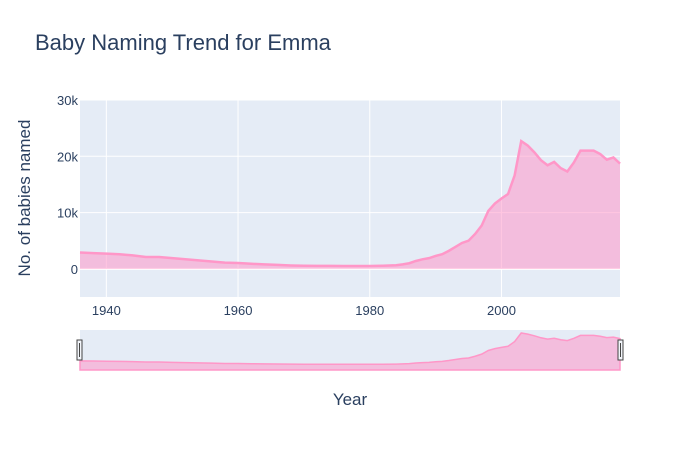 This screenshot has width=700, height=450. I want to click on x-tick-label: 1980, so click(369, 310).